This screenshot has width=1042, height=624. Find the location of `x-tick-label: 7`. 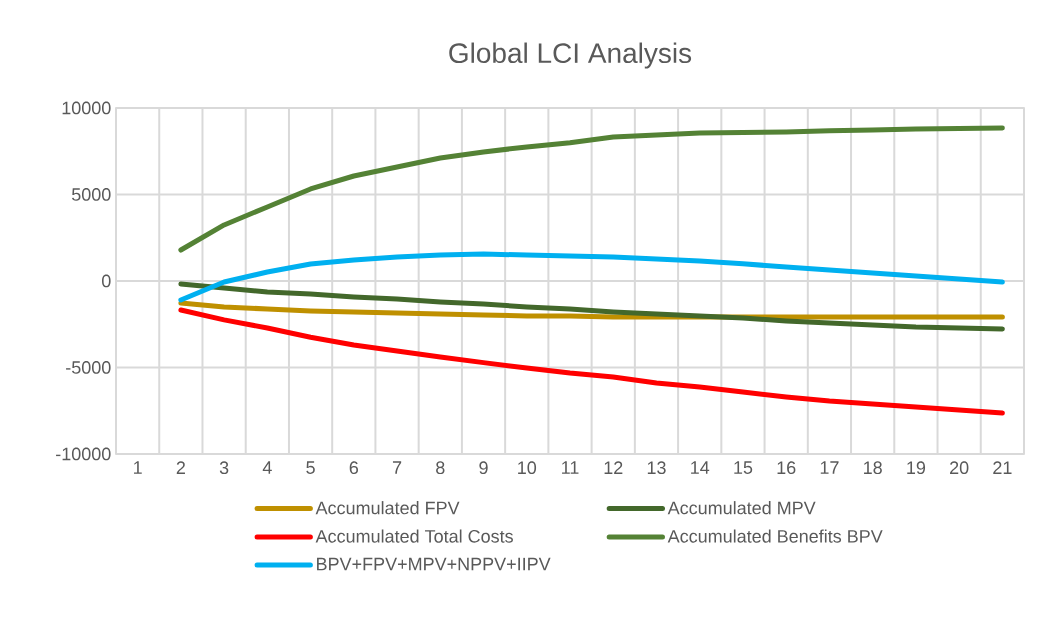

x-tick-label: 7 is located at coordinates (397, 467).